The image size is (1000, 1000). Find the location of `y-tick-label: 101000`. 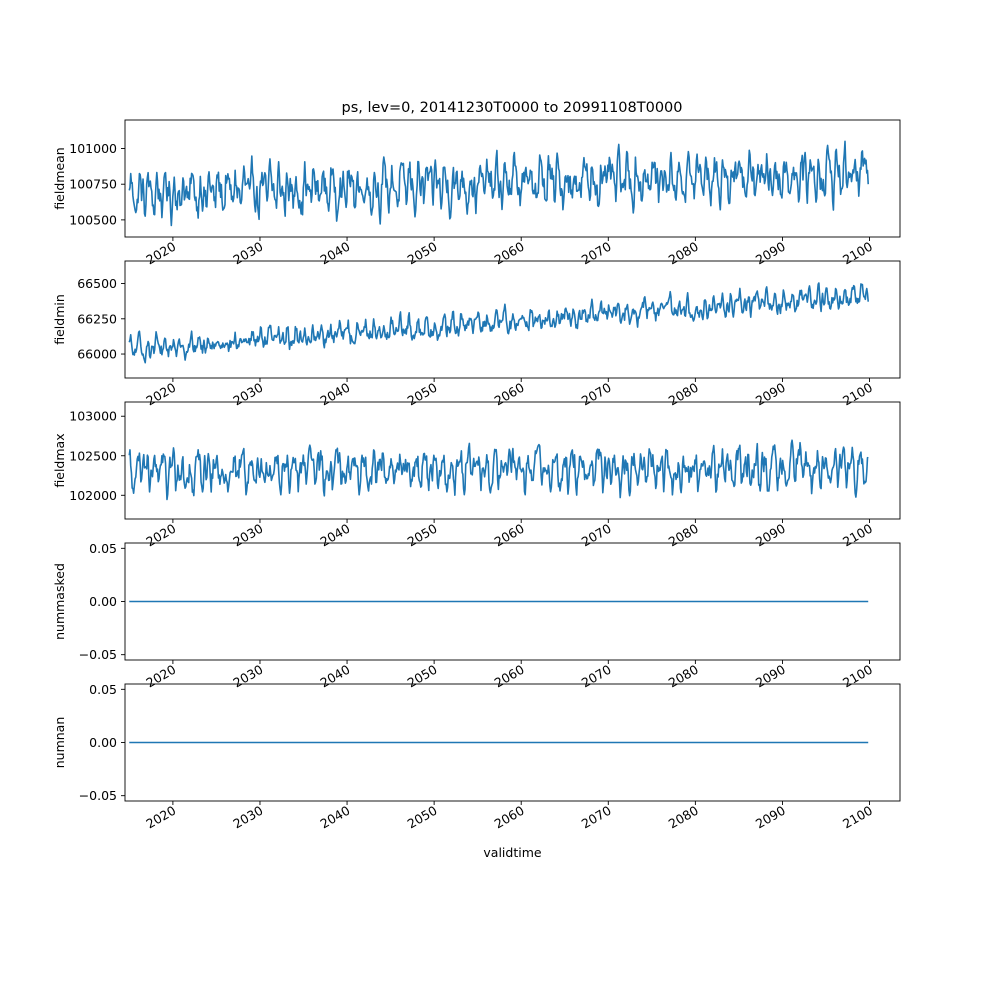

y-tick-label: 101000 is located at coordinates (93, 148).